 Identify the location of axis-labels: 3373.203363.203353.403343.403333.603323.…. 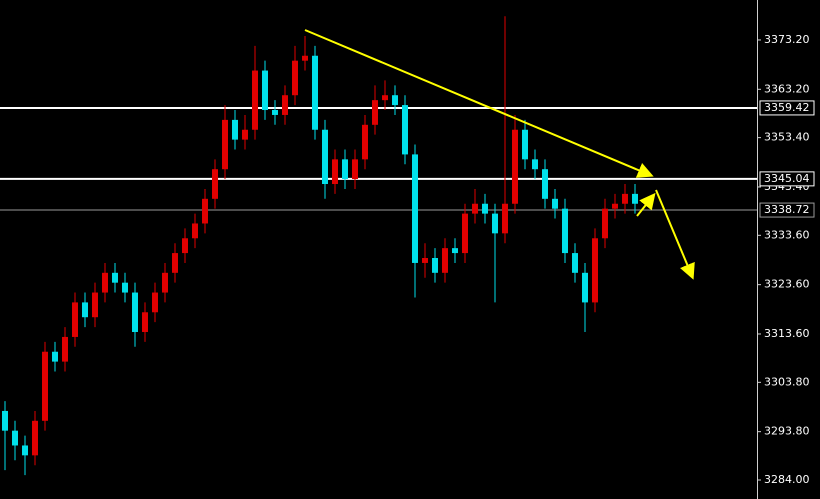
(786, 259).